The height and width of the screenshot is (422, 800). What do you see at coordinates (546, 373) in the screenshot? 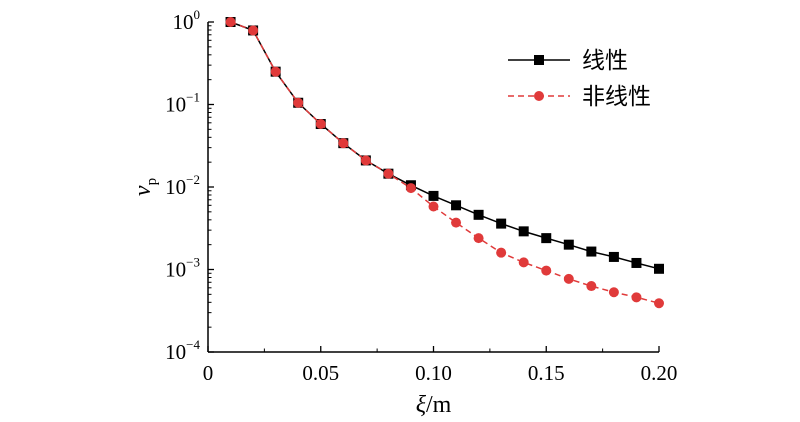
I see `x-tick-label: 0.15` at bounding box center [546, 373].